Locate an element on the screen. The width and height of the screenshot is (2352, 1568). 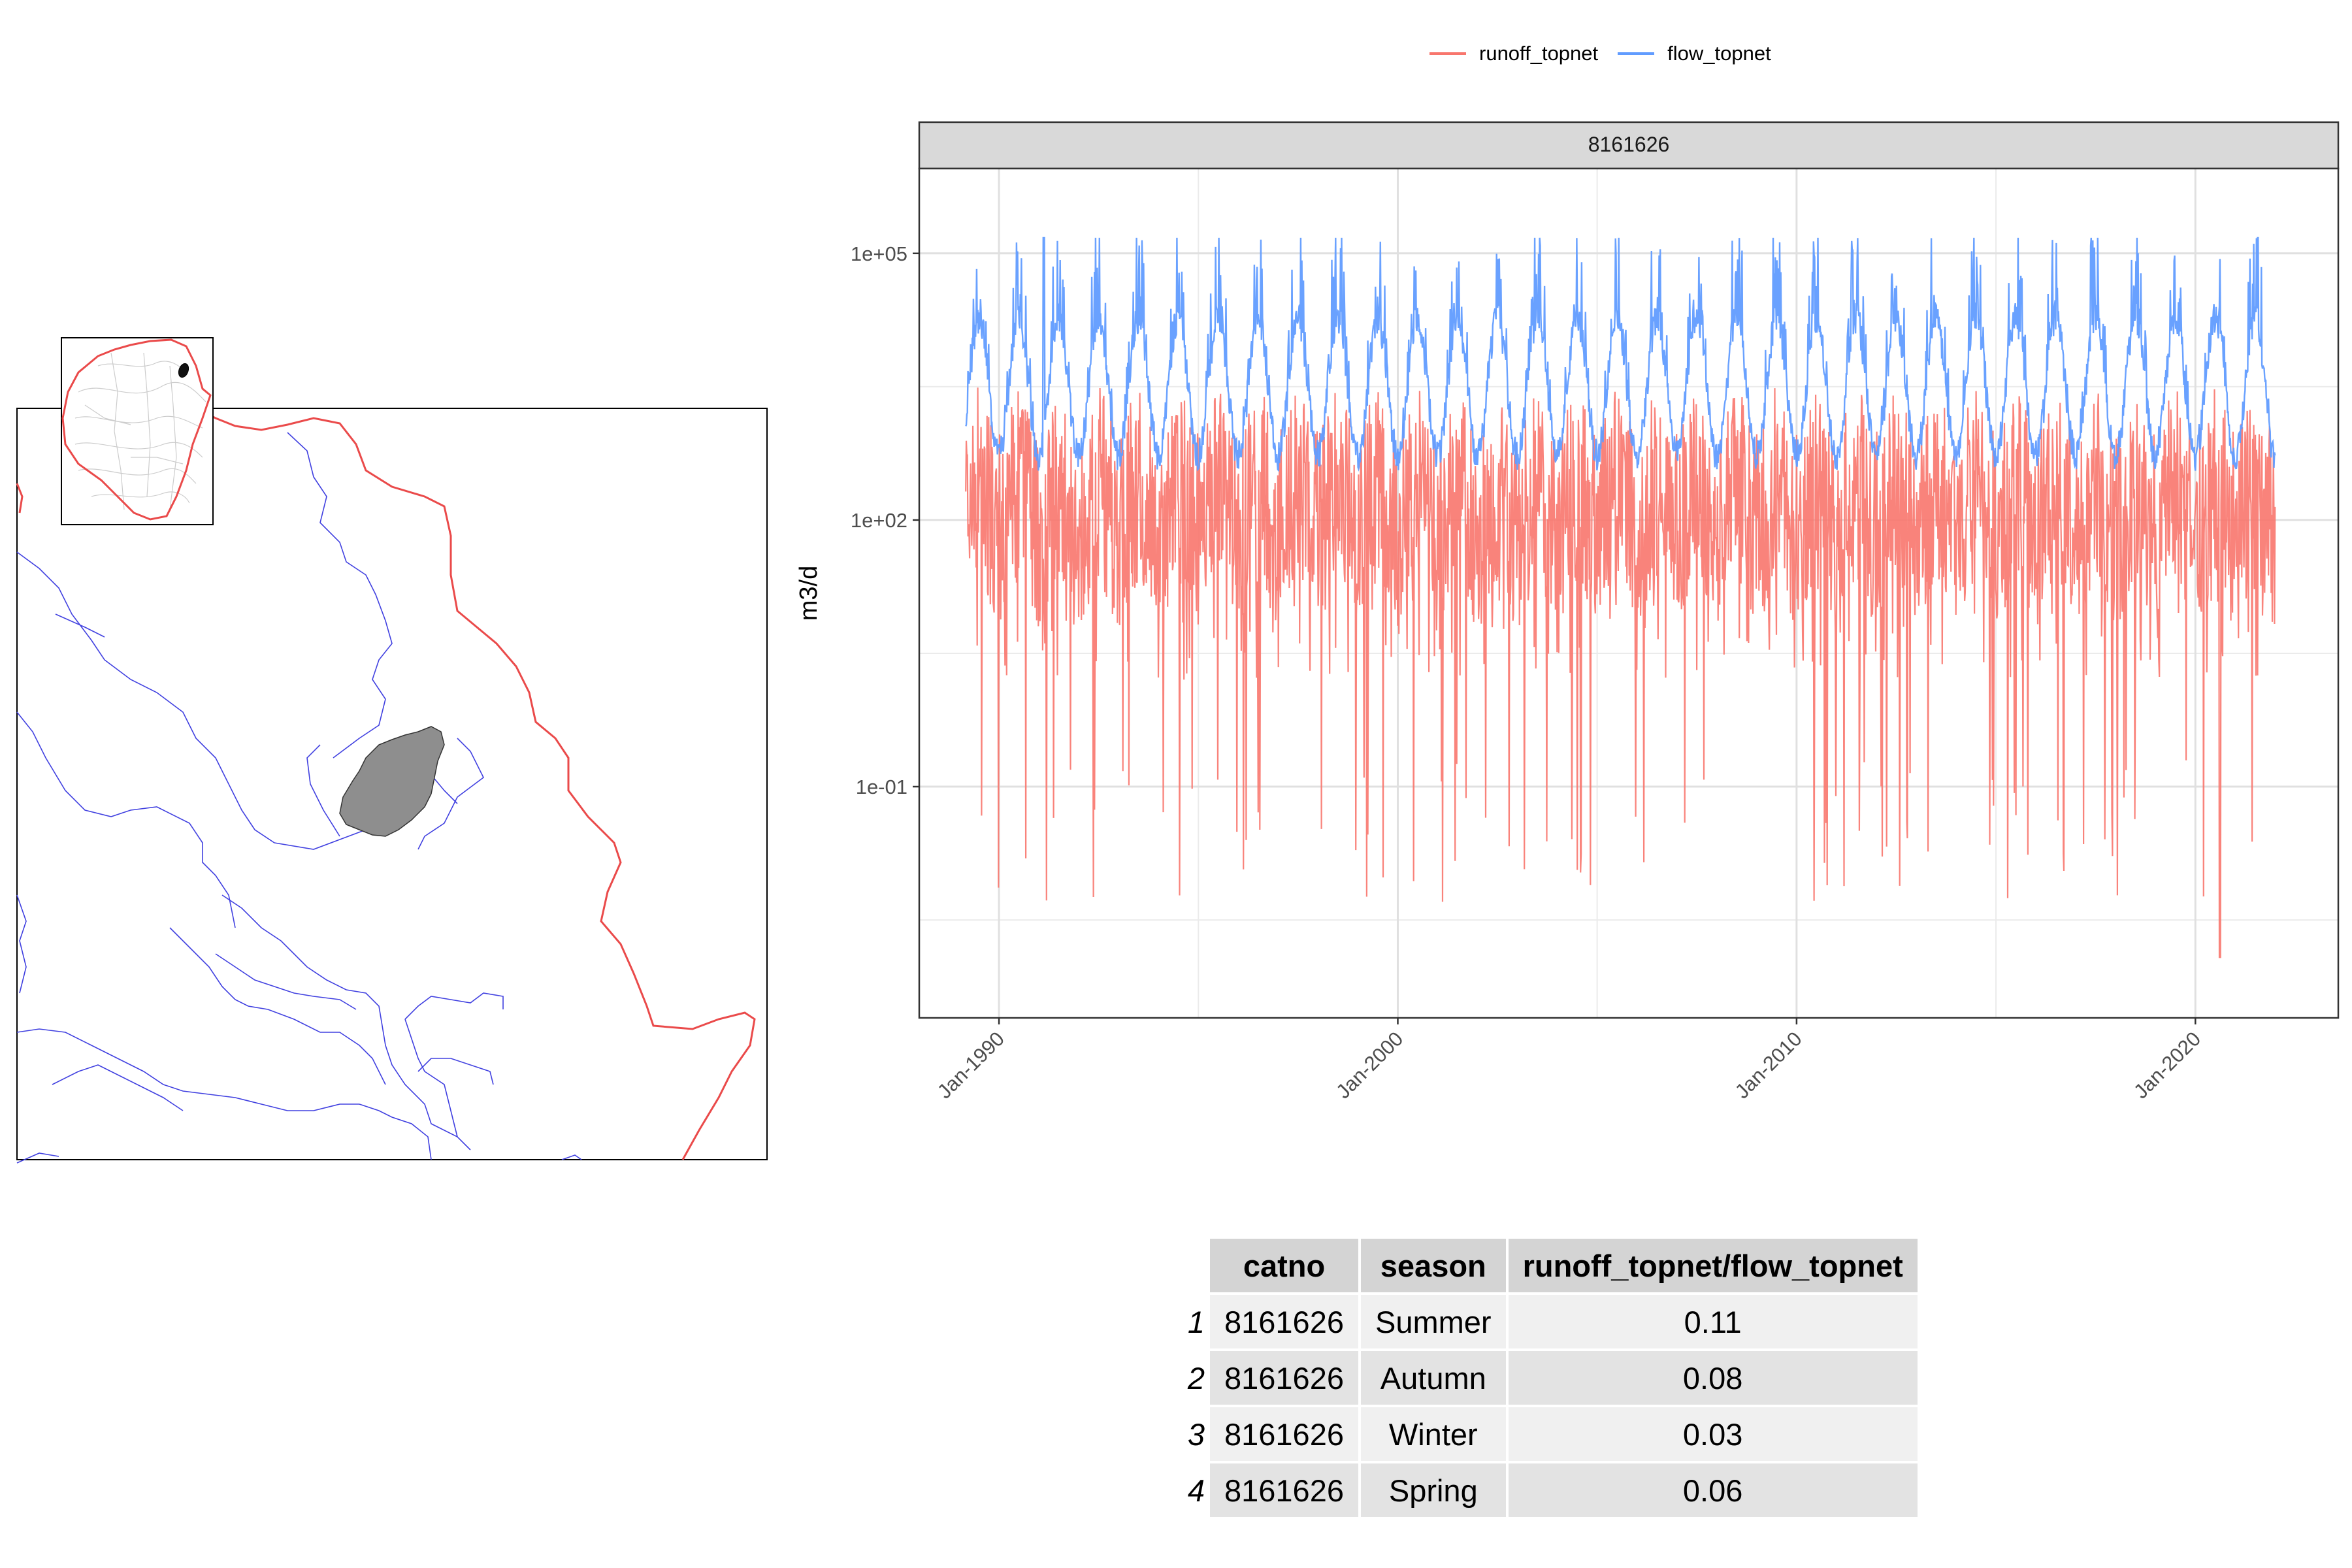
table-row: 3 8161626 Winter 0.03 is located at coordinates (1548, 1434).